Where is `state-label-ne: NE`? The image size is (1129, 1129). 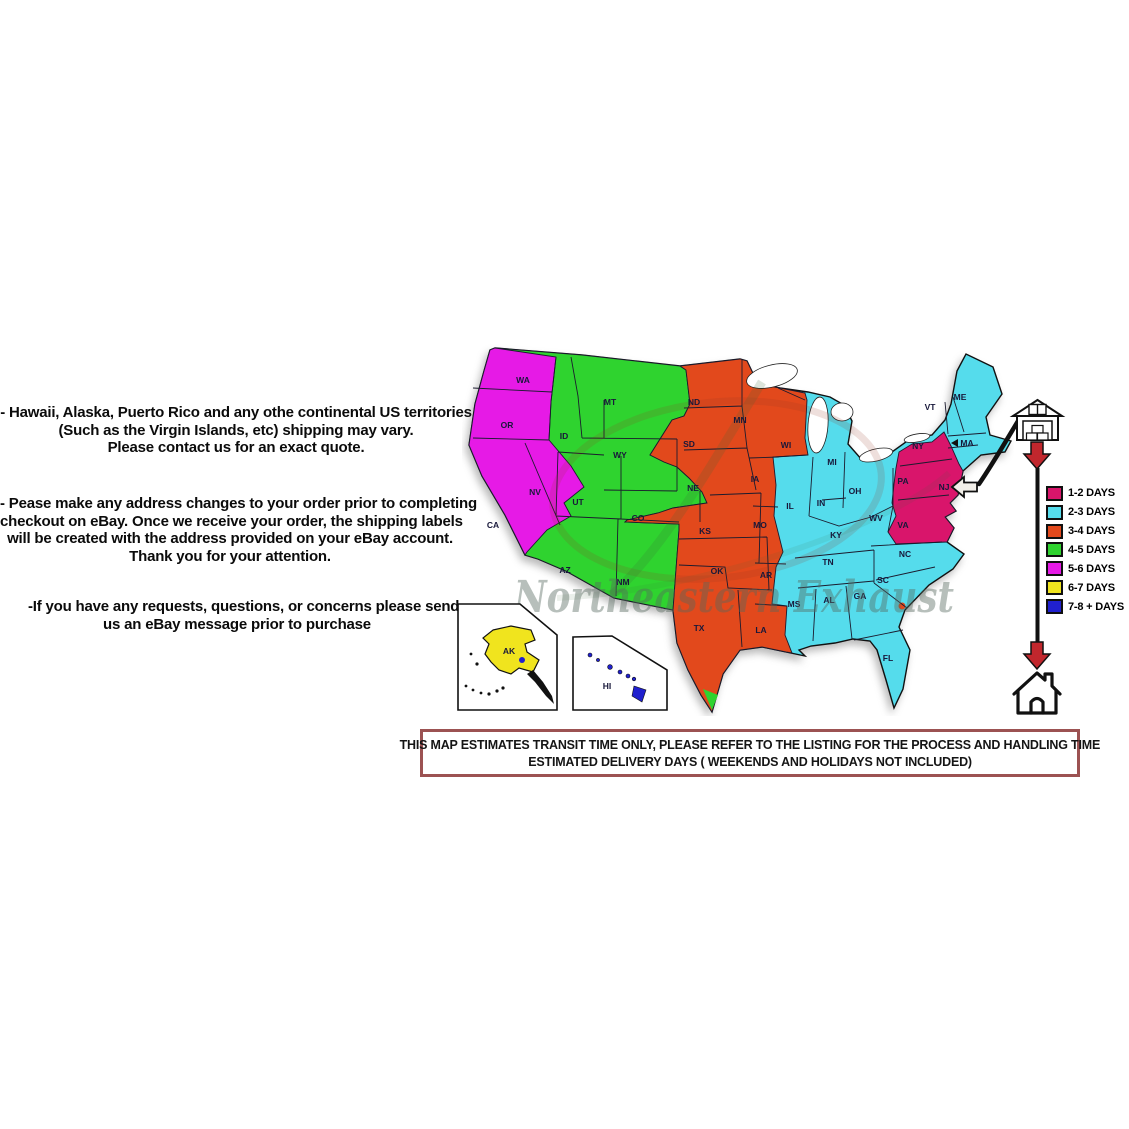 state-label-ne: NE is located at coordinates (693, 488).